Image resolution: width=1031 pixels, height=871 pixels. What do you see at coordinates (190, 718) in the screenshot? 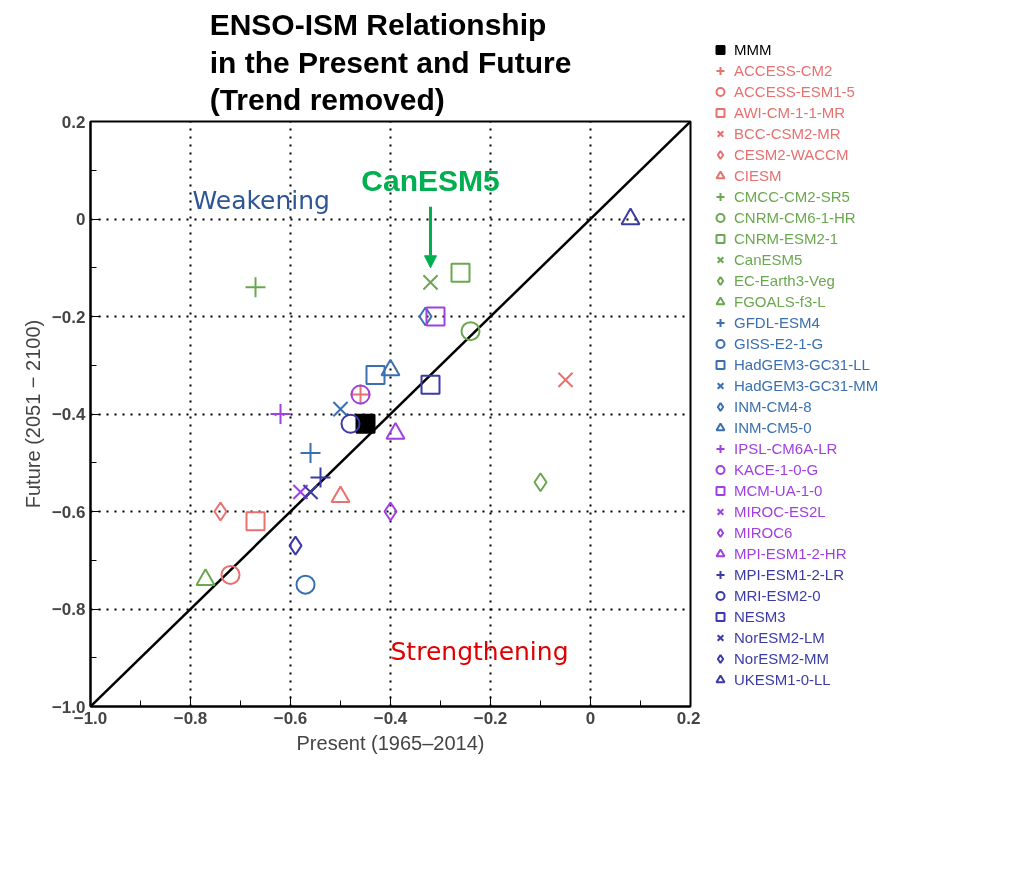
I see `x-tick-label: −0.8` at bounding box center [190, 718].